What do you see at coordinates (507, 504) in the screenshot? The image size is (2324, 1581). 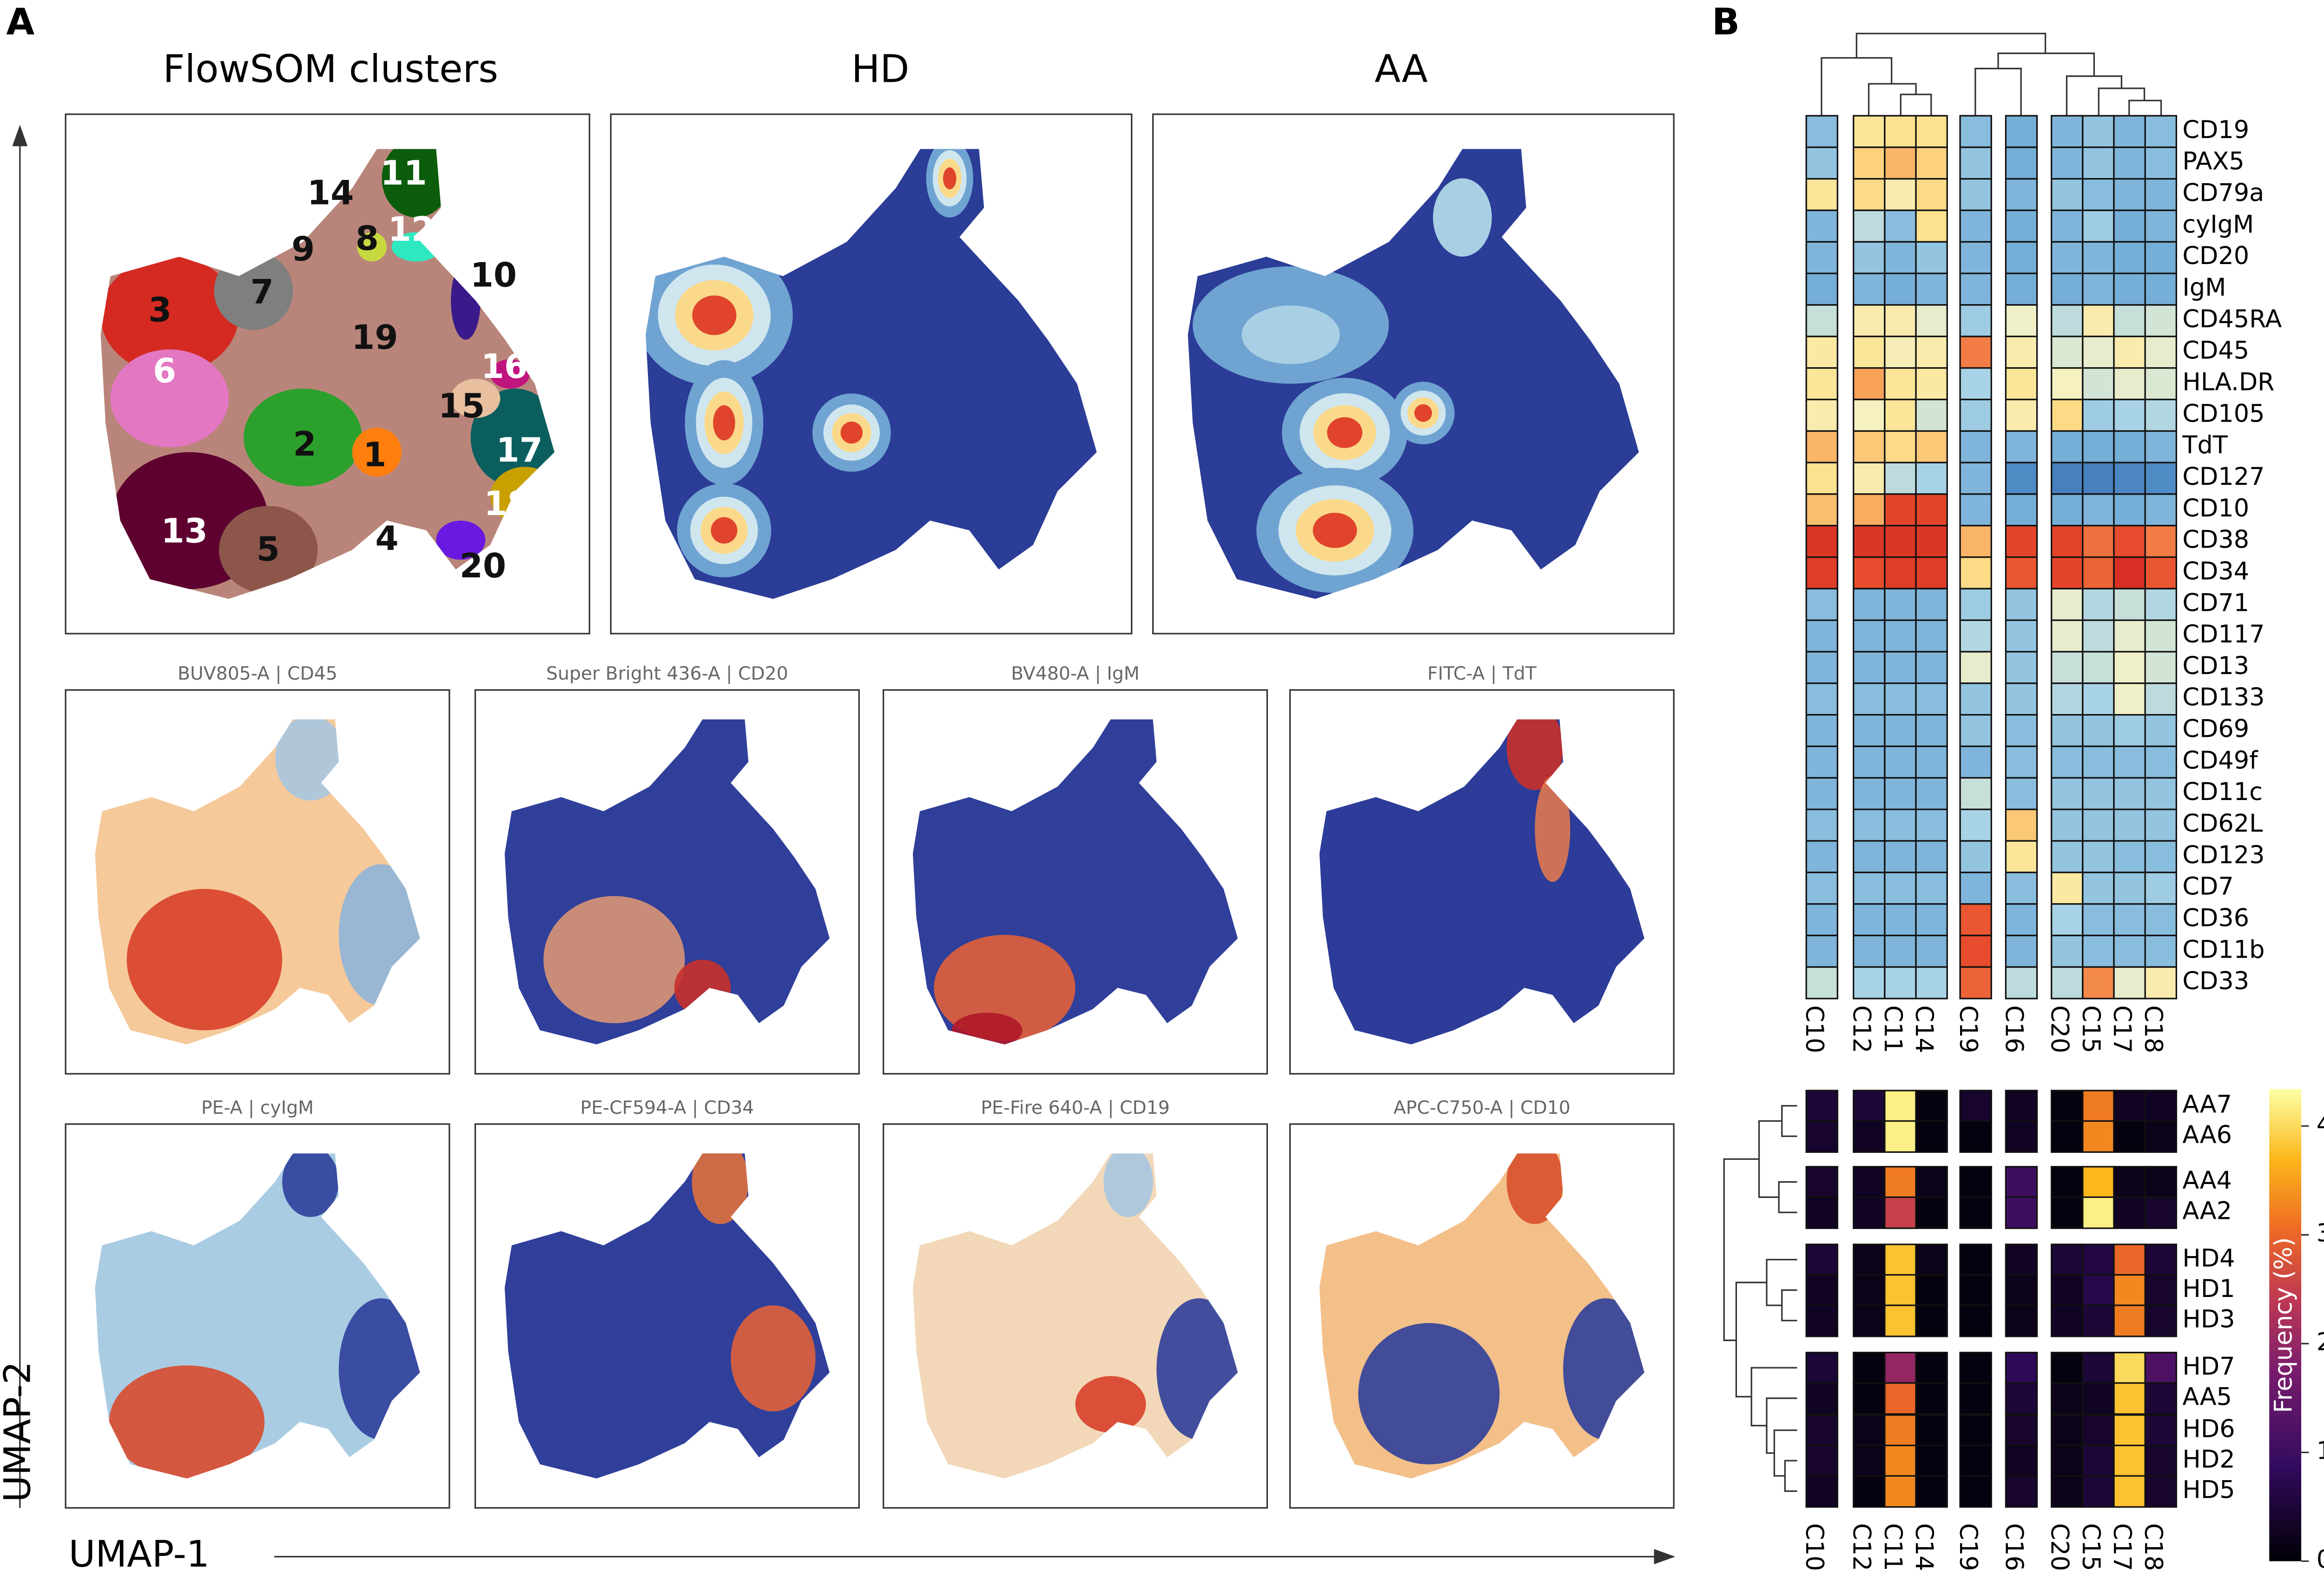 I see `cluster-label: 18` at bounding box center [507, 504].